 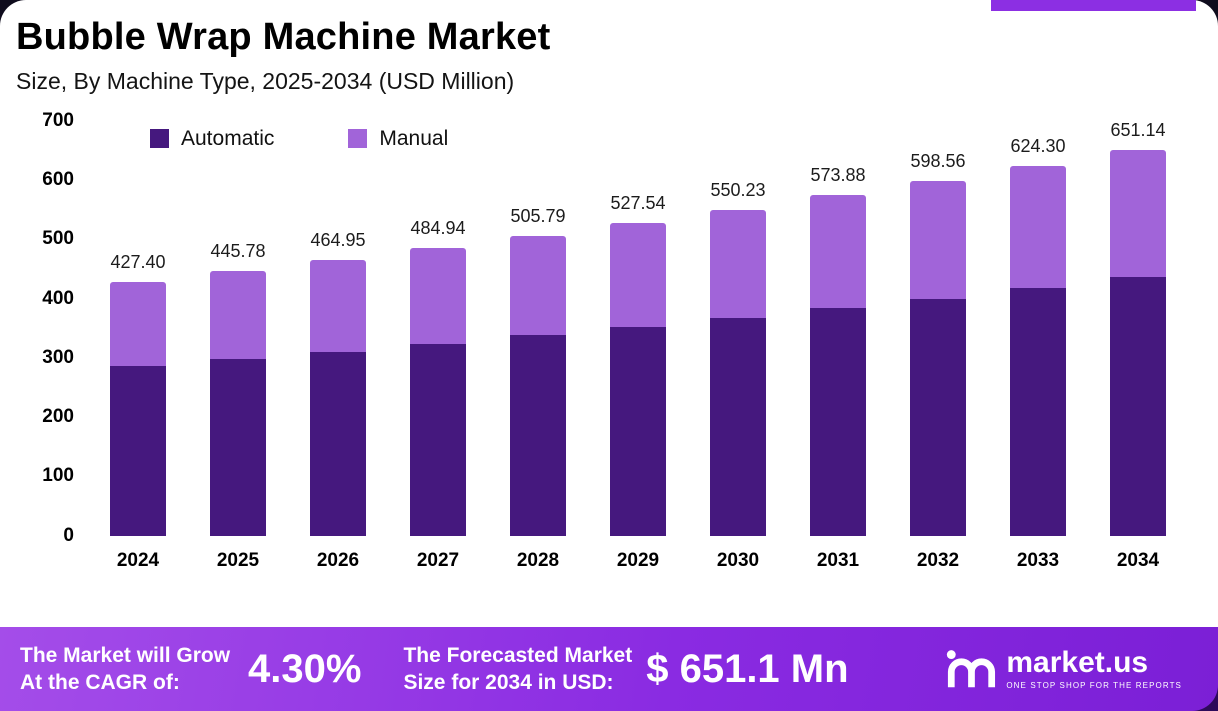 What do you see at coordinates (638, 202) in the screenshot?
I see `bar-total-label: 527.54` at bounding box center [638, 202].